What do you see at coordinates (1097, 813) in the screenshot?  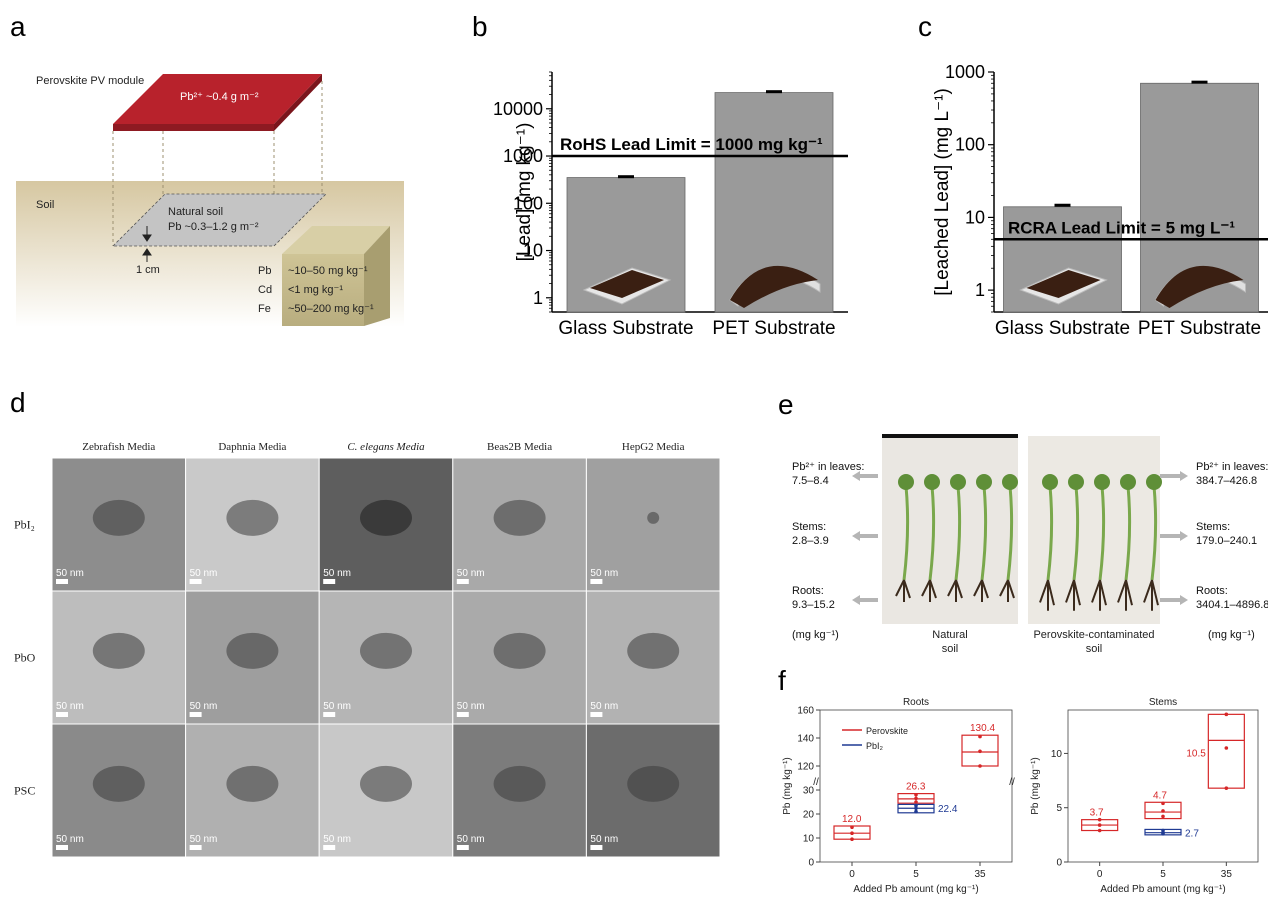 I see `box-value-label: 3.7` at bounding box center [1097, 813].